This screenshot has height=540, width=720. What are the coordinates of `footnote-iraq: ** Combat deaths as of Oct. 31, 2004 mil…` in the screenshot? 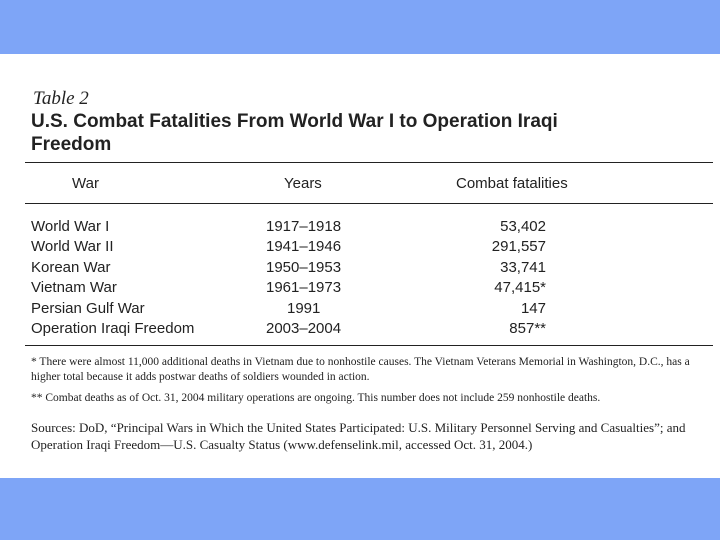 It's located at (316, 398).